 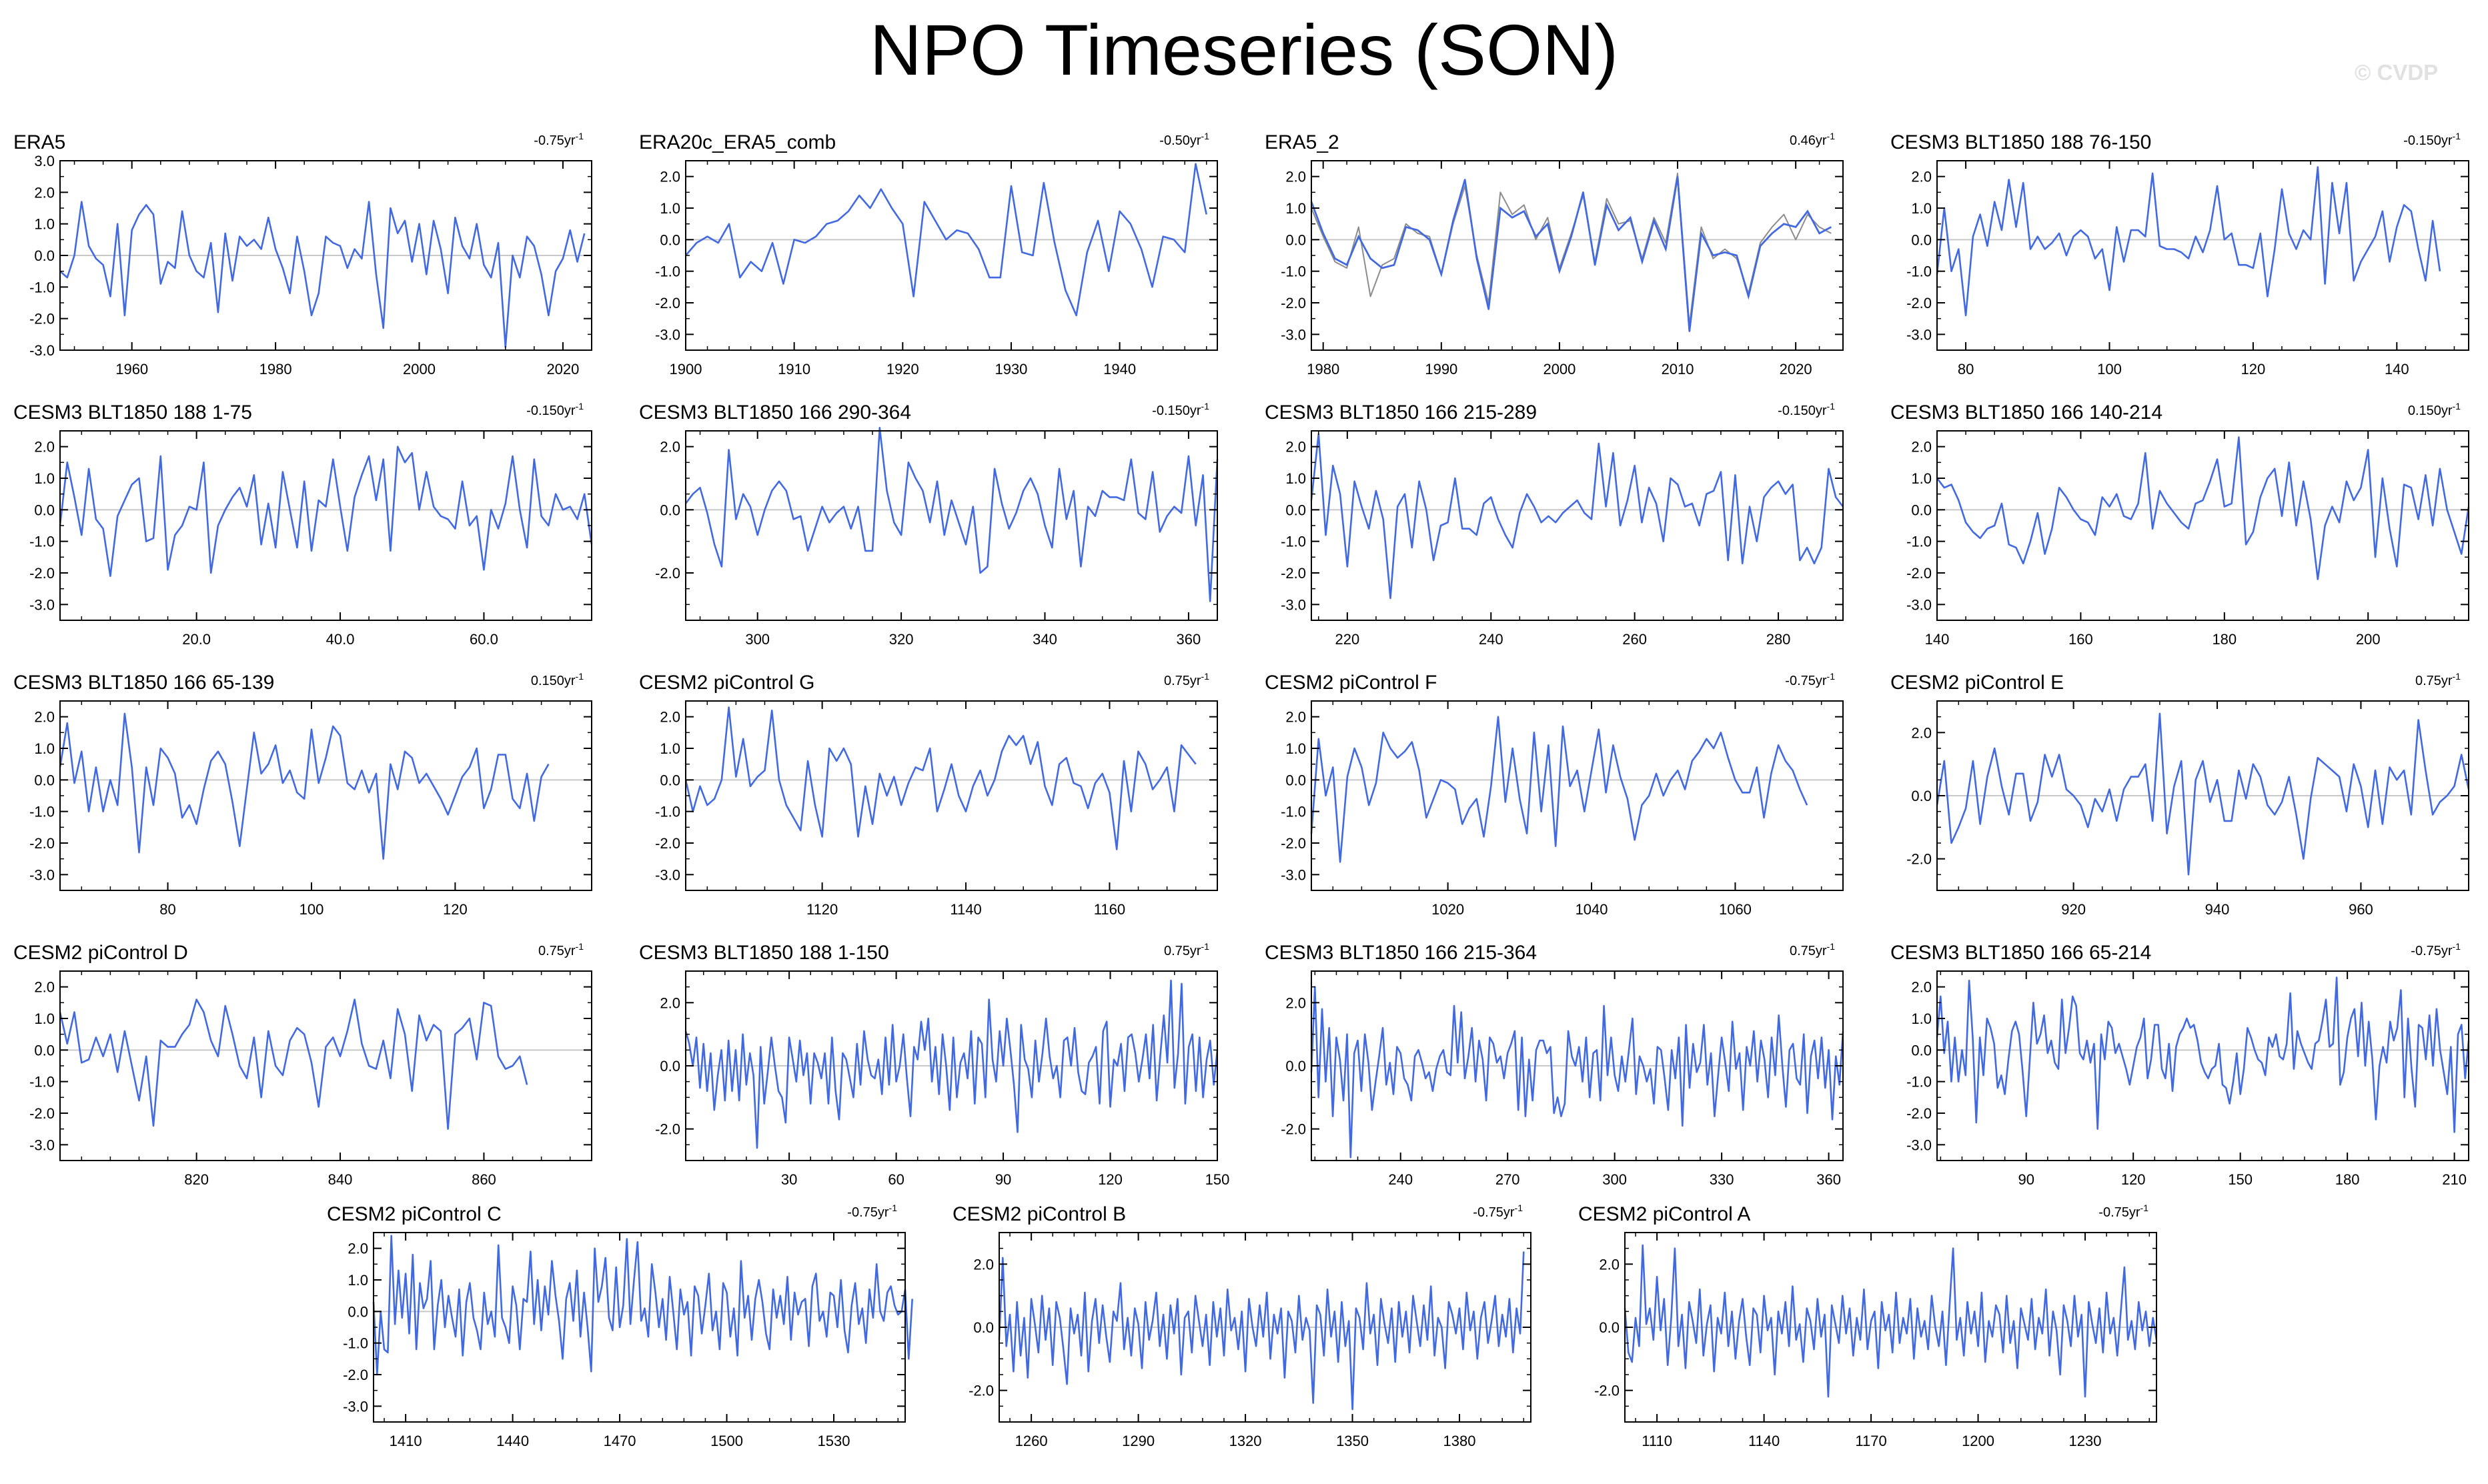 What do you see at coordinates (2348, 1179) in the screenshot?
I see `x-tick-label: 180` at bounding box center [2348, 1179].